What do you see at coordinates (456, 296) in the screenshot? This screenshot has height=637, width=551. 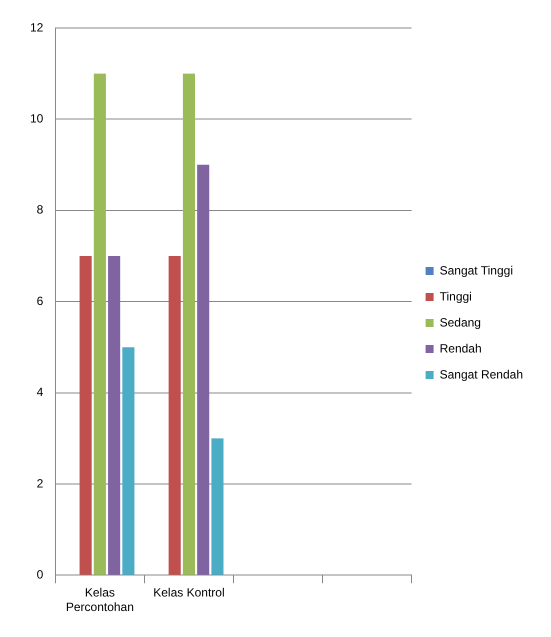 I see `legend-label: Tinggi` at bounding box center [456, 296].